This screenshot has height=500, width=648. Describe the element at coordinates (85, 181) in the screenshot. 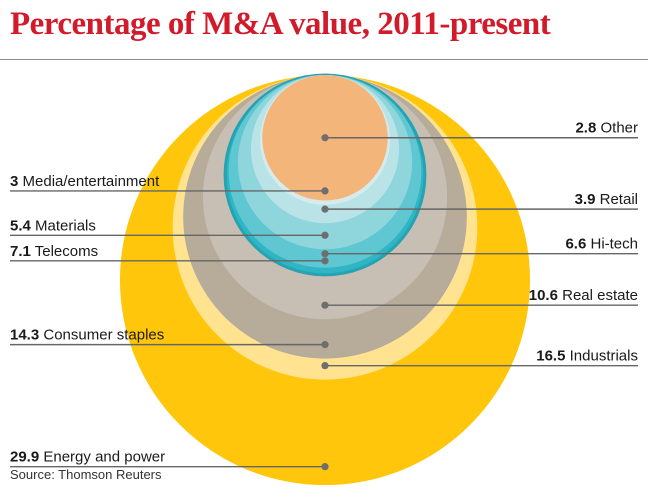

I see `label-media-entertainment: 3 Media/entertainment` at that location.